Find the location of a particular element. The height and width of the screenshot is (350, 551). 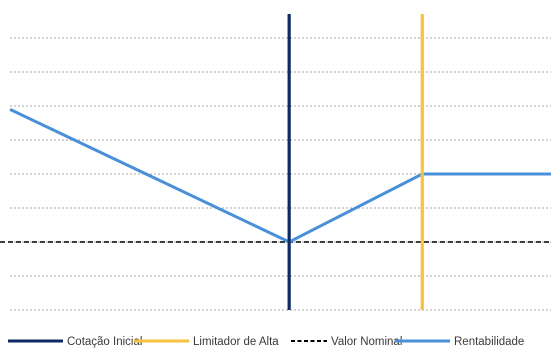

legend-label-limitador-de-alta: Limitador de Alta is located at coordinates (236, 342).